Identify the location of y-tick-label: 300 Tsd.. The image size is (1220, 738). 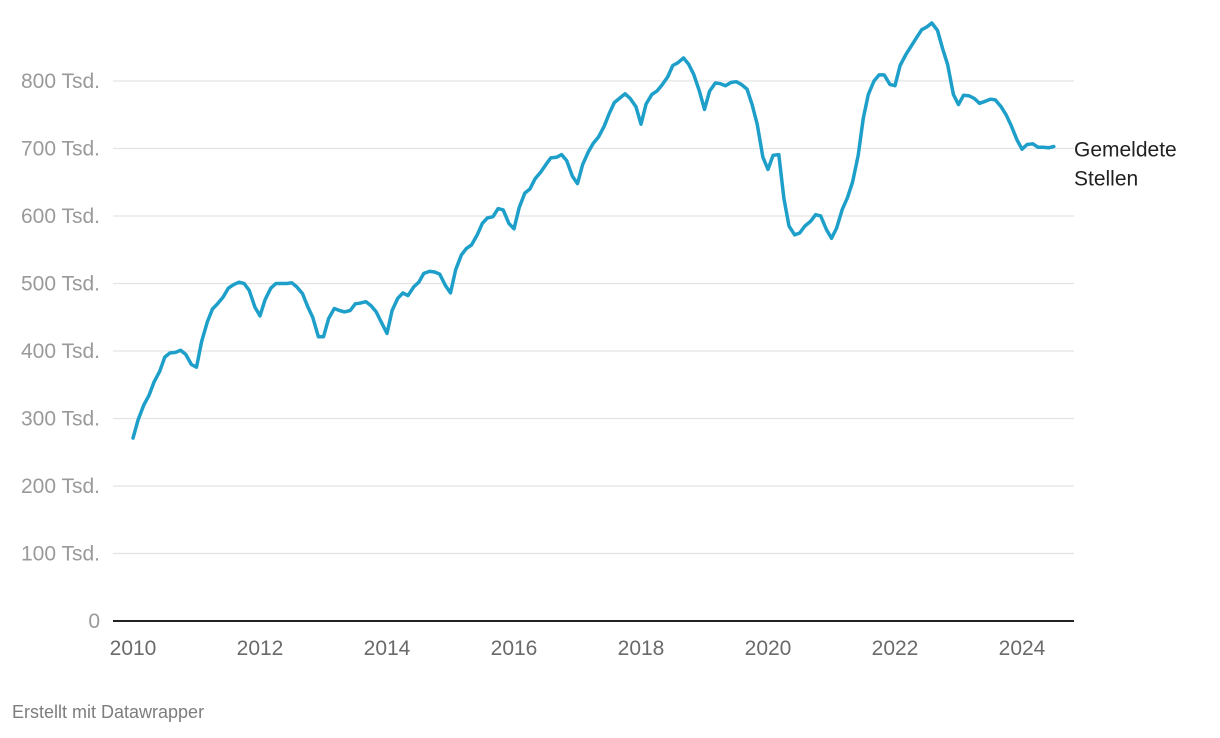
(60, 419).